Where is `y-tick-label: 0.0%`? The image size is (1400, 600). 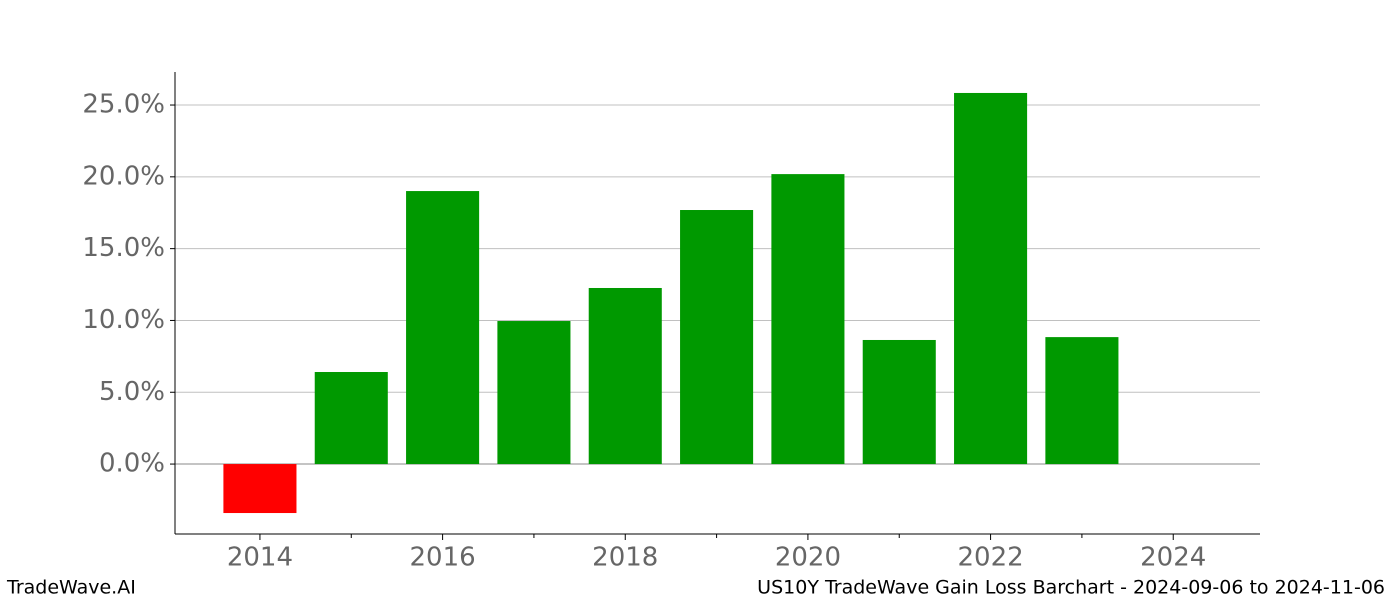
y-tick-label: 0.0% is located at coordinates (132, 464).